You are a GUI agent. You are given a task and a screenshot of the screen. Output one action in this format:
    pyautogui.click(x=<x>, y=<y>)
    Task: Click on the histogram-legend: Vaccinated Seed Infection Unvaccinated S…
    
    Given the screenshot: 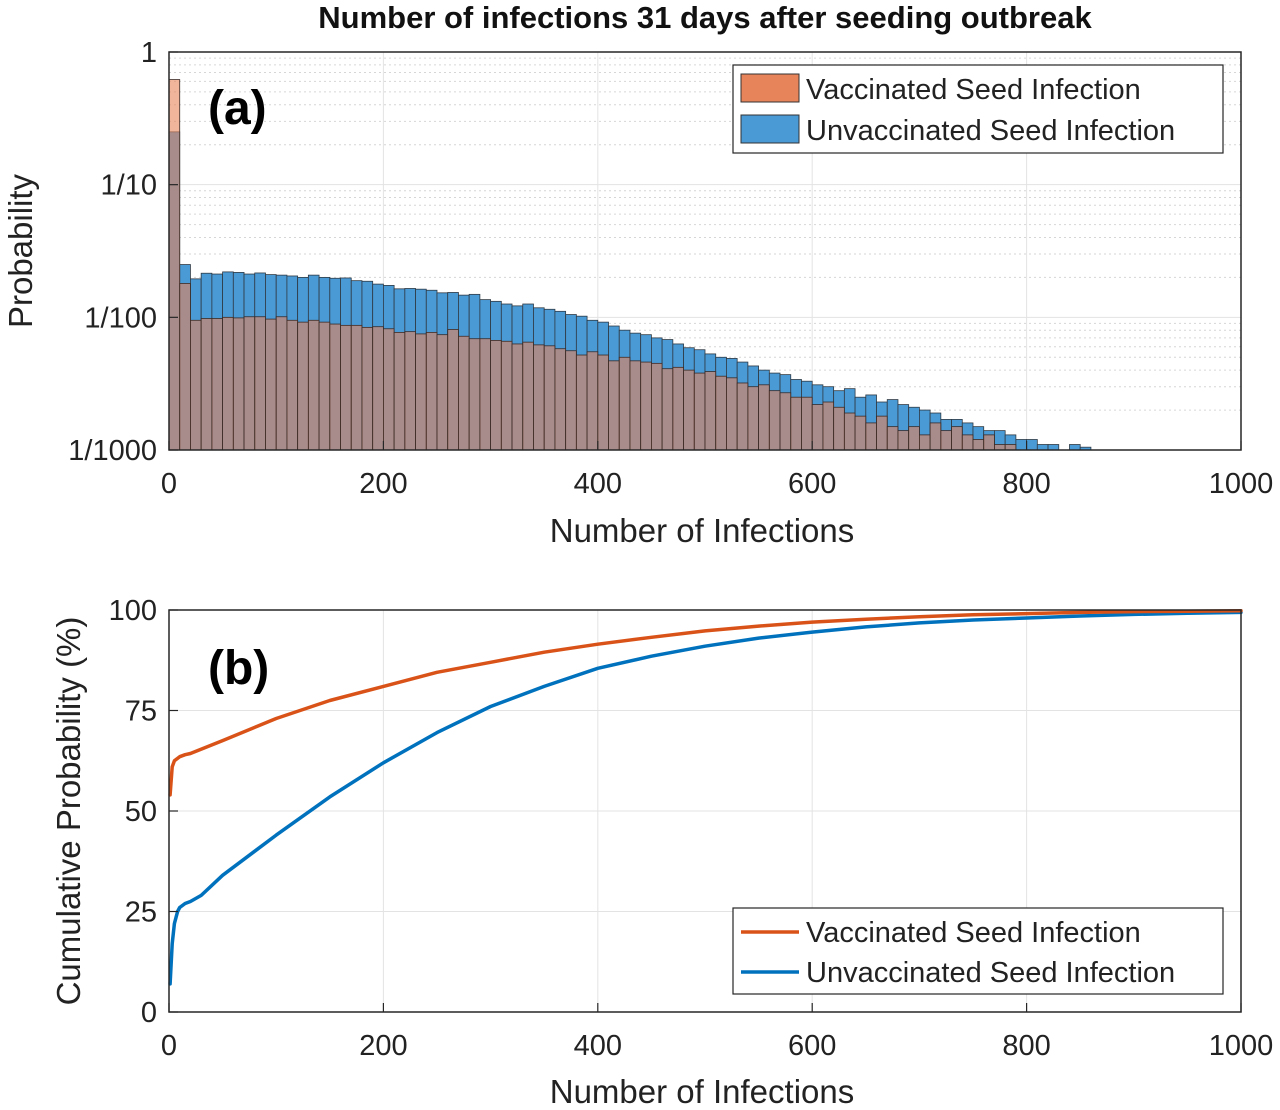 What is the action you would take?
    pyautogui.click(x=978, y=109)
    